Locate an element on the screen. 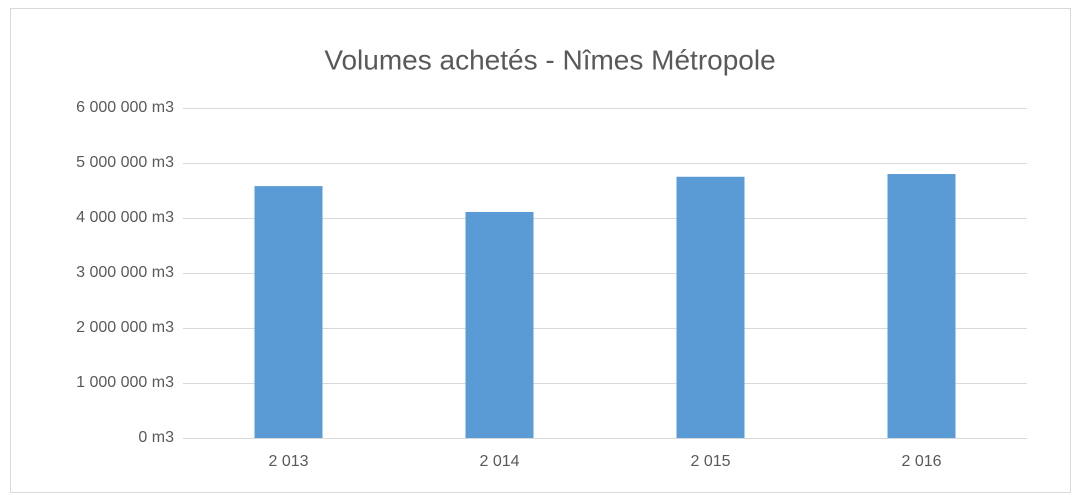 This screenshot has width=1077, height=495. y-tick-label: 3 000 000 m3 is located at coordinates (125, 272).